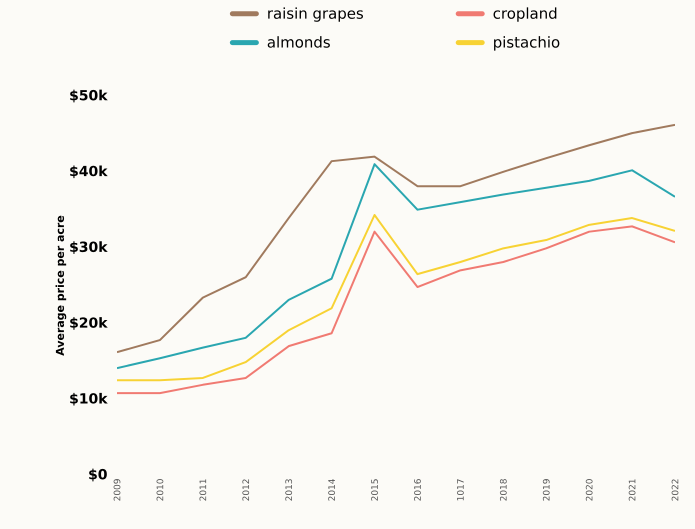  Describe the element at coordinates (89, 96) in the screenshot. I see `y-tick-label: $50k` at that location.